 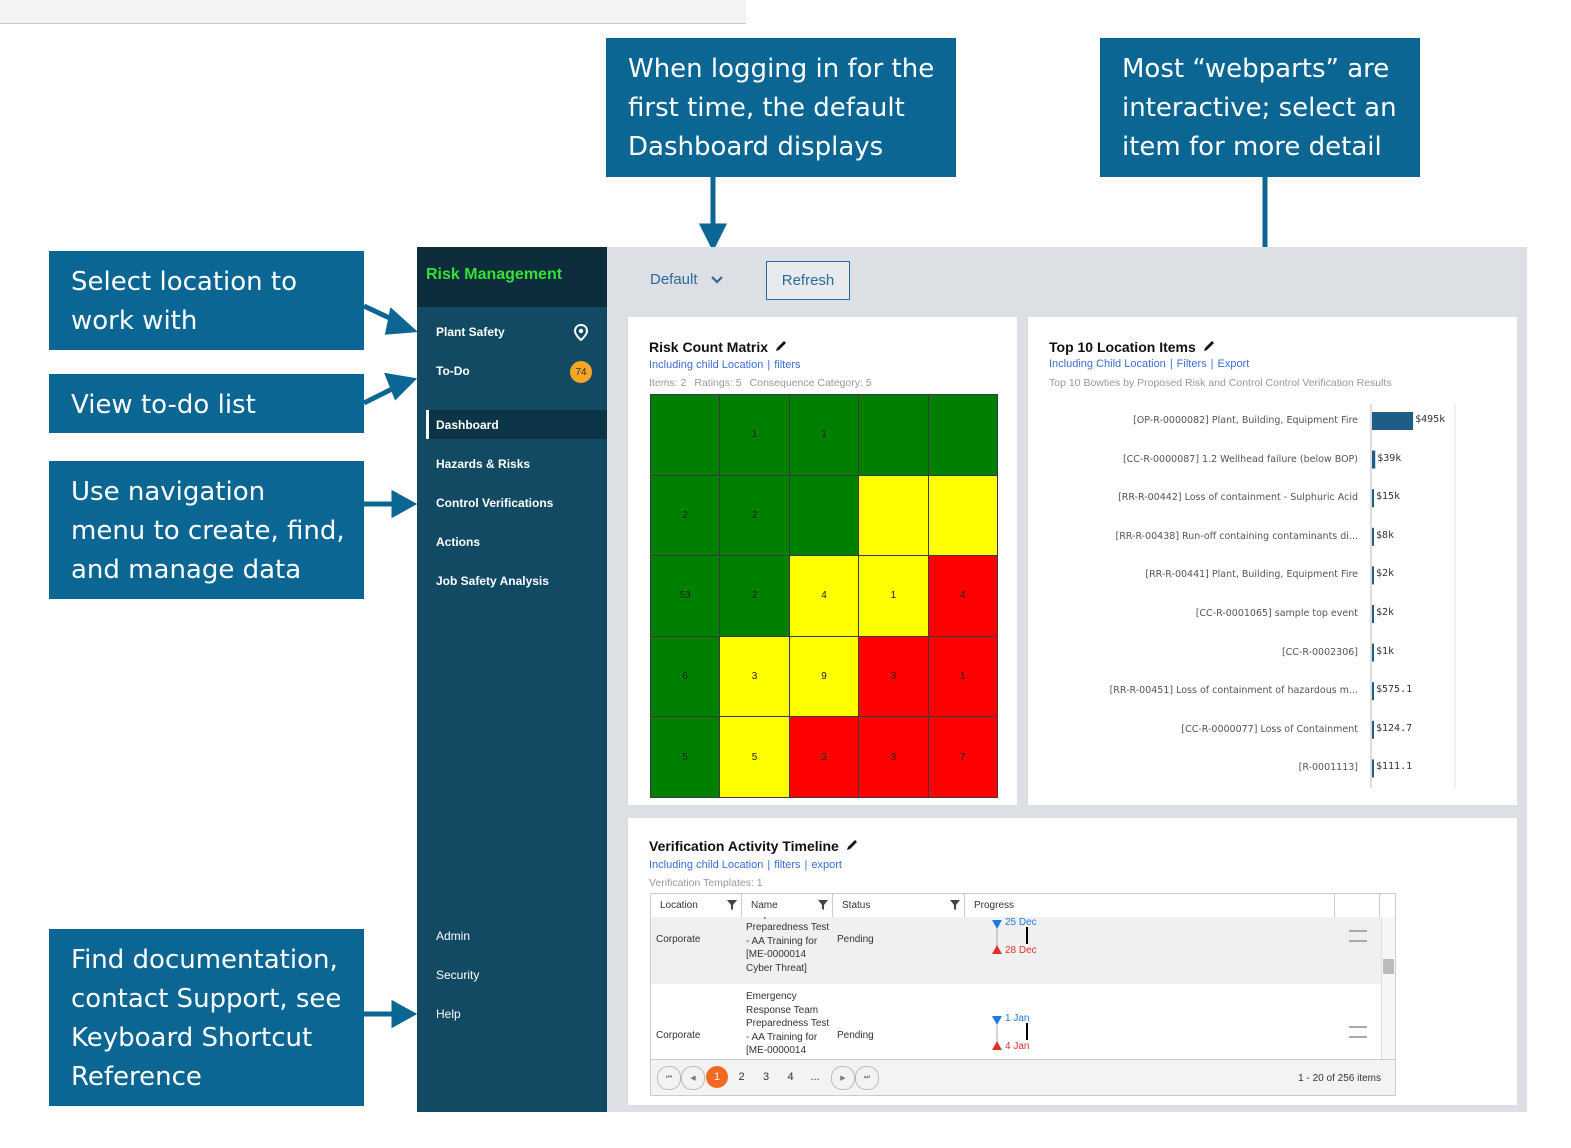 I want to click on todo-link: To-Do, so click(x=453, y=371).